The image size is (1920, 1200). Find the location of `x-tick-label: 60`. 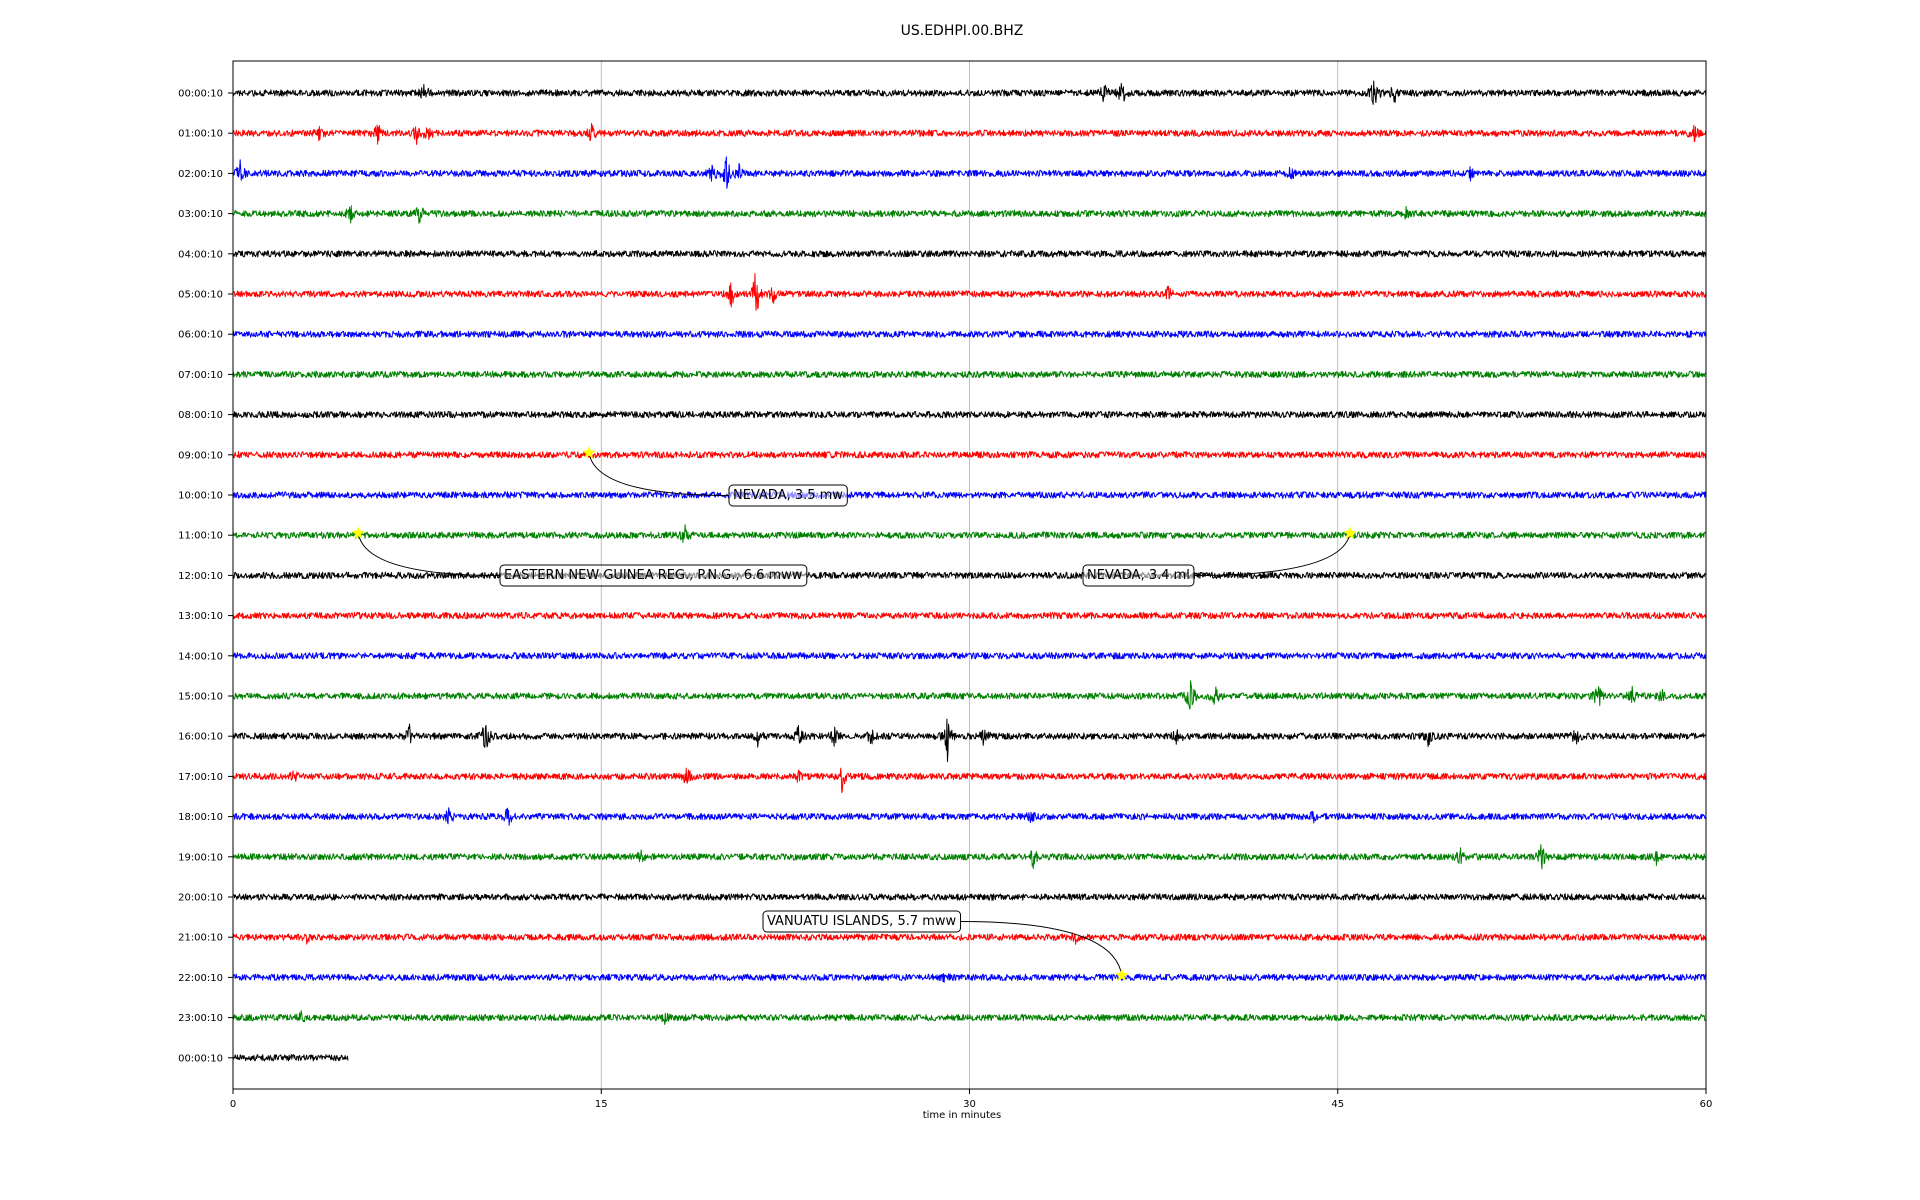

x-tick-label: 60 is located at coordinates (1706, 1104).